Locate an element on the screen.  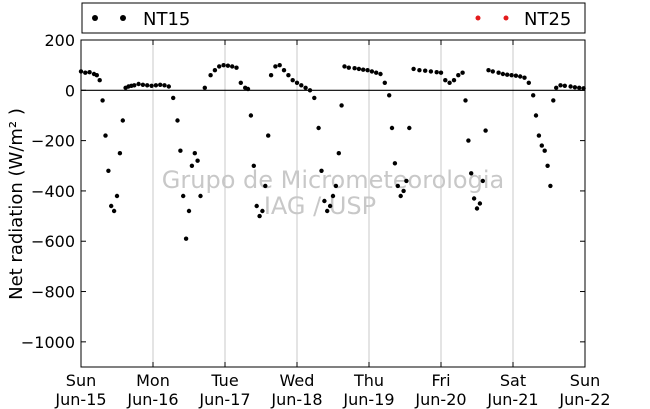
x-tick-date-1: Jun-16 is located at coordinates (152, 399).